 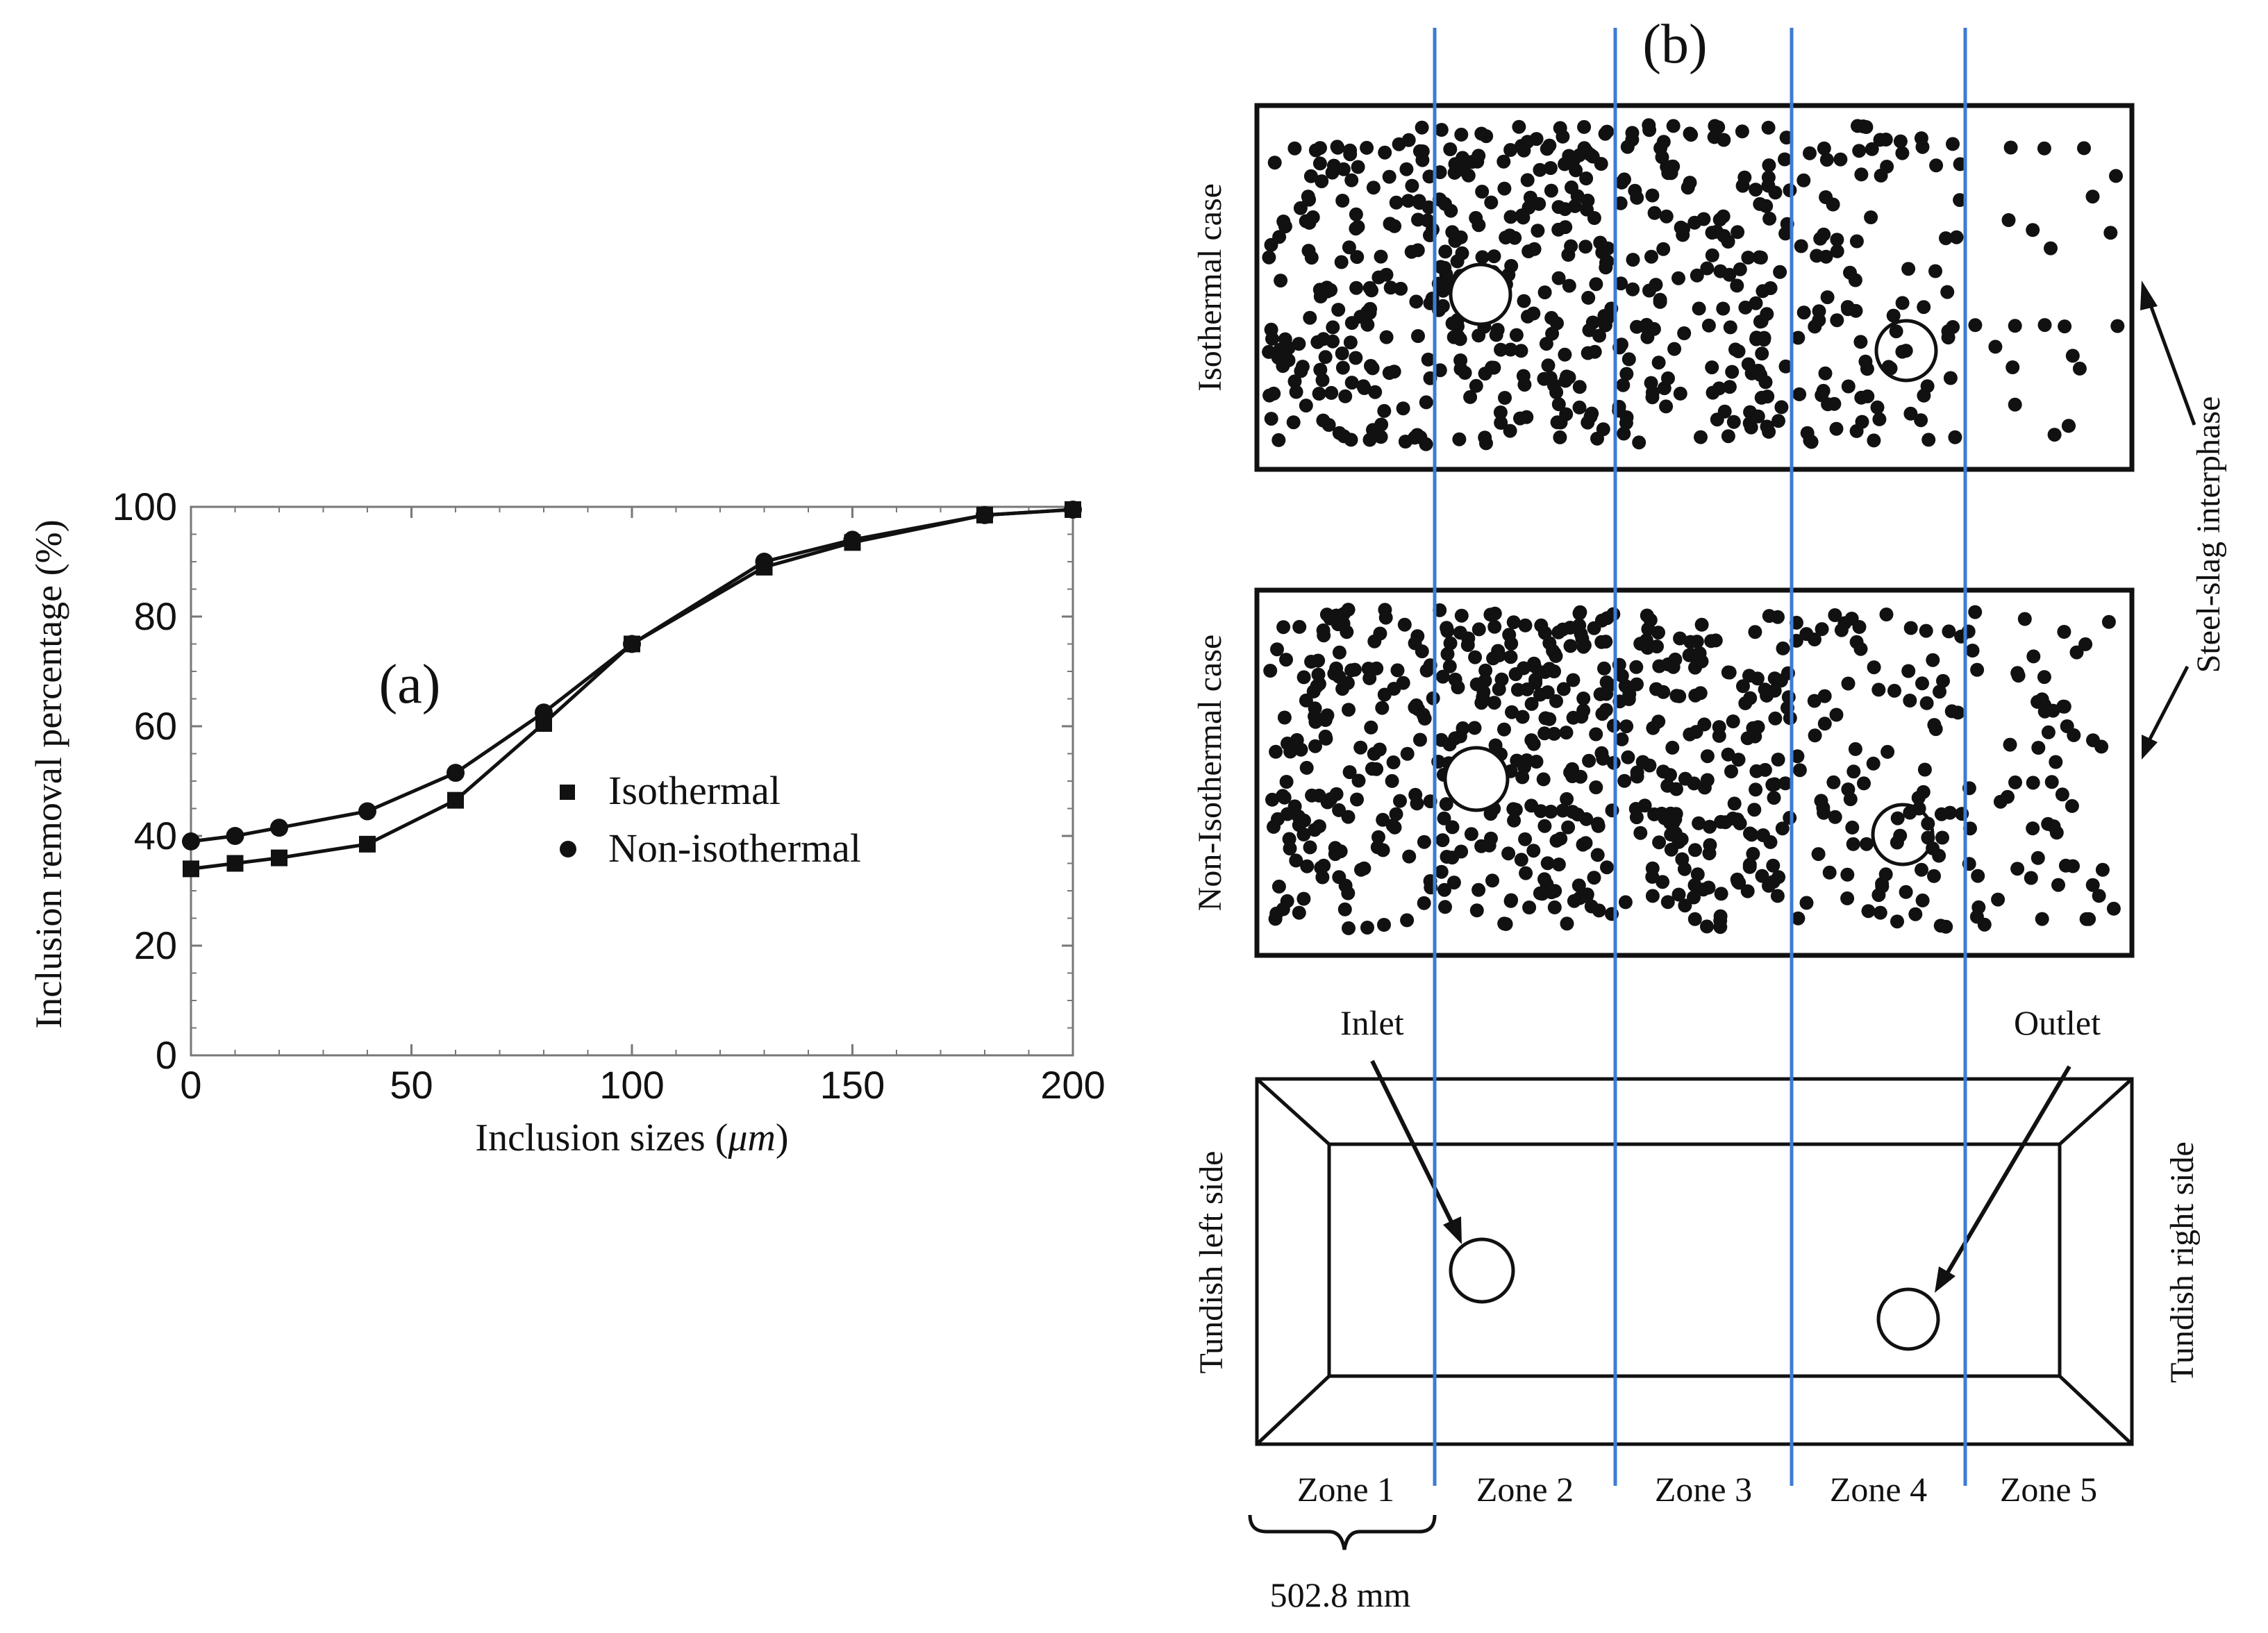 I want to click on y-tick-label-1: 20, so click(x=155, y=945).